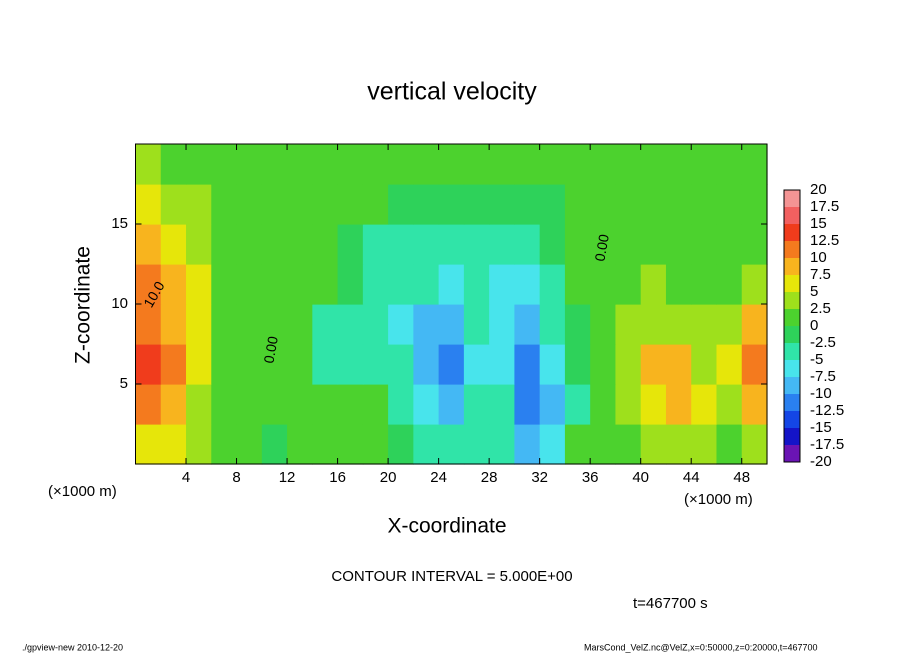 The height and width of the screenshot is (654, 904). What do you see at coordinates (821, 393) in the screenshot?
I see `colorbar-label: -10` at bounding box center [821, 393].